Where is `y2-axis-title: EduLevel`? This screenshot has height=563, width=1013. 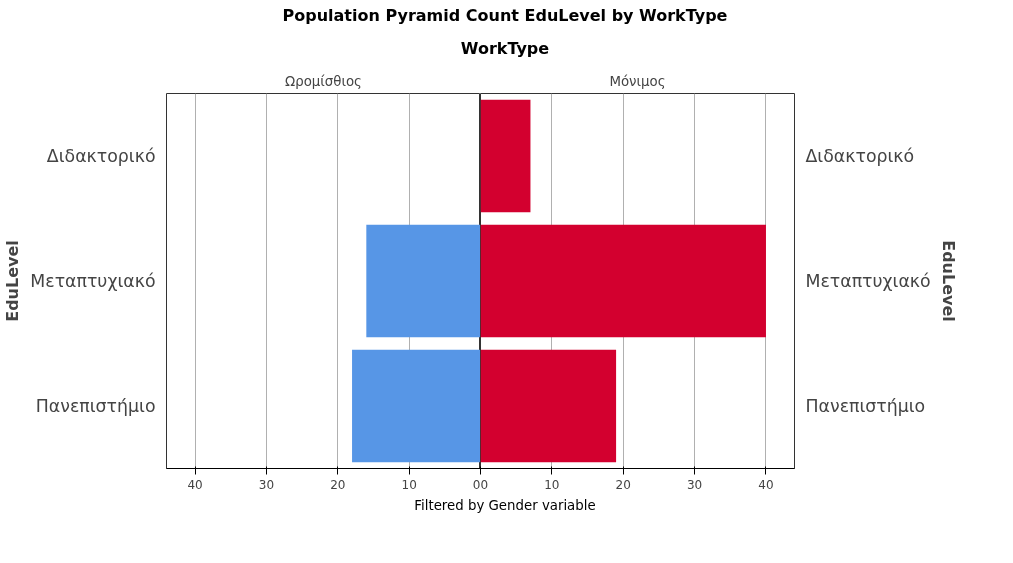
y2-axis-title: EduLevel is located at coordinates (948, 280).